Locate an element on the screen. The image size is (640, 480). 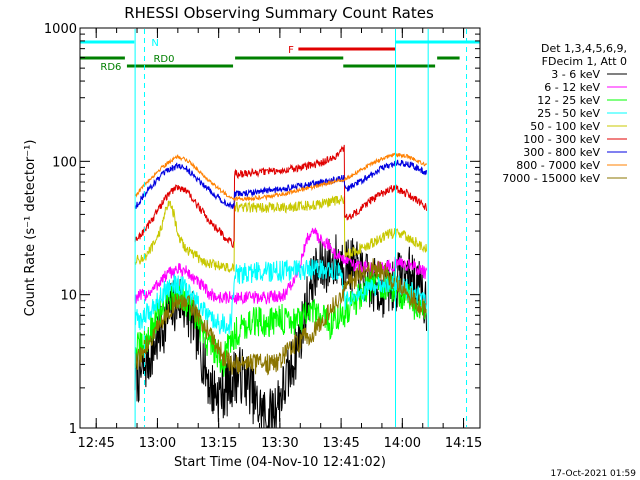
flag-label: RD6 is located at coordinates (110, 67).